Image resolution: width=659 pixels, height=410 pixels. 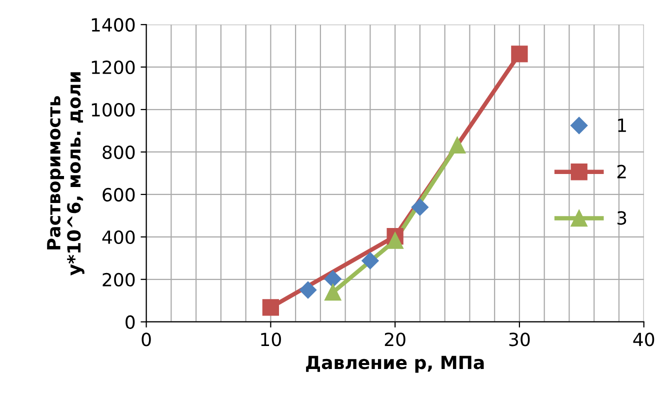 What do you see at coordinates (113, 25) in the screenshot?
I see `y-tick-label: 1400` at bounding box center [113, 25].